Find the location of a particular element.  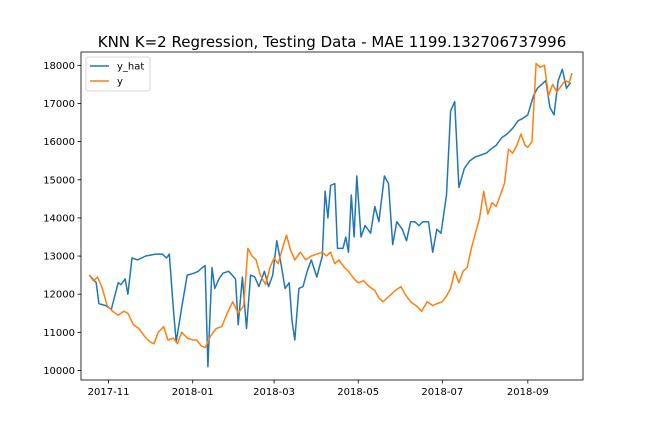

y-tick-label: 18000 is located at coordinates (59, 66).